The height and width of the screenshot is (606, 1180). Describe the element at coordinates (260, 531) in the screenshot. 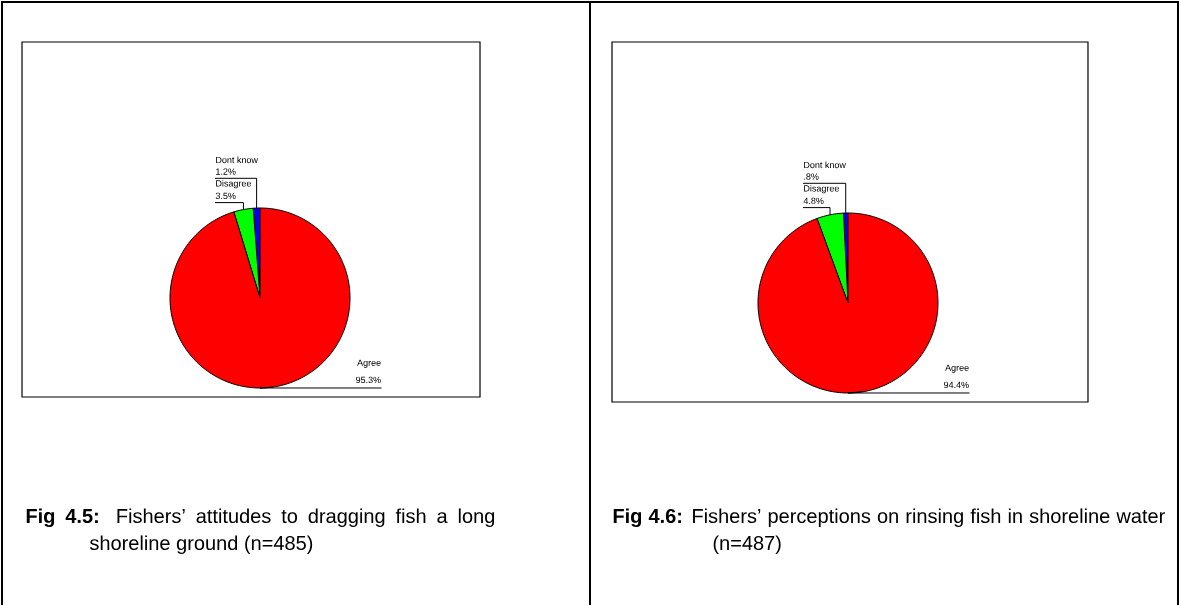

I see `text: Fig 4.5: Fishers’ attitudes to dragging fish a long shoreline ground (n=485)` at that location.